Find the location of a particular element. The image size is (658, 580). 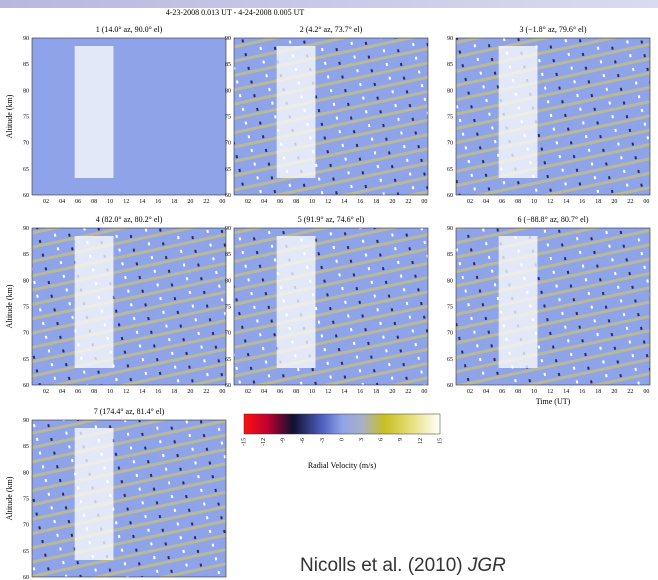

colorbar is located at coordinates (342, 424).